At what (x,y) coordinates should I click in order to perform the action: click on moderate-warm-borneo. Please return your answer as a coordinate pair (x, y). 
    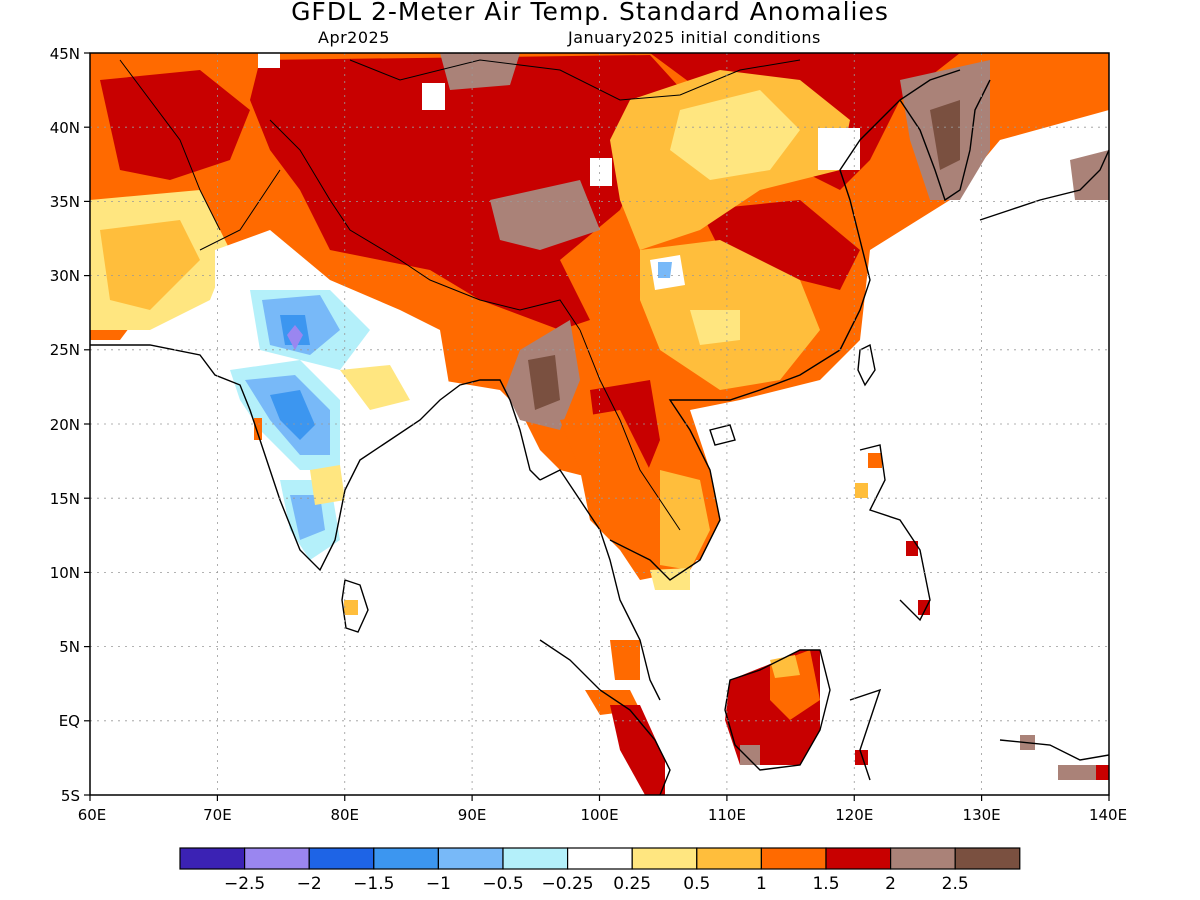
    Looking at the image, I should click on (785, 666).